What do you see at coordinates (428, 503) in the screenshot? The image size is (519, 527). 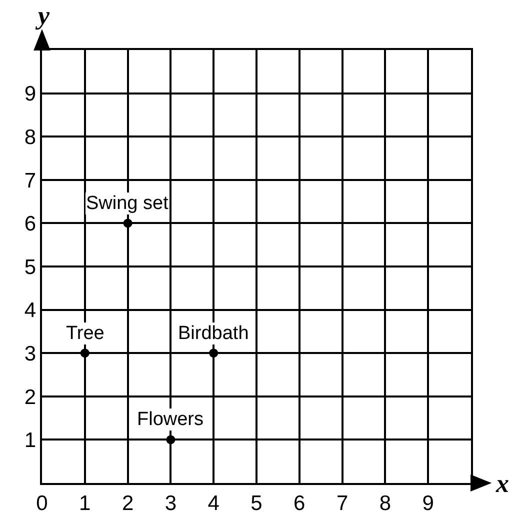 I see `x-tick-label: 9` at bounding box center [428, 503].